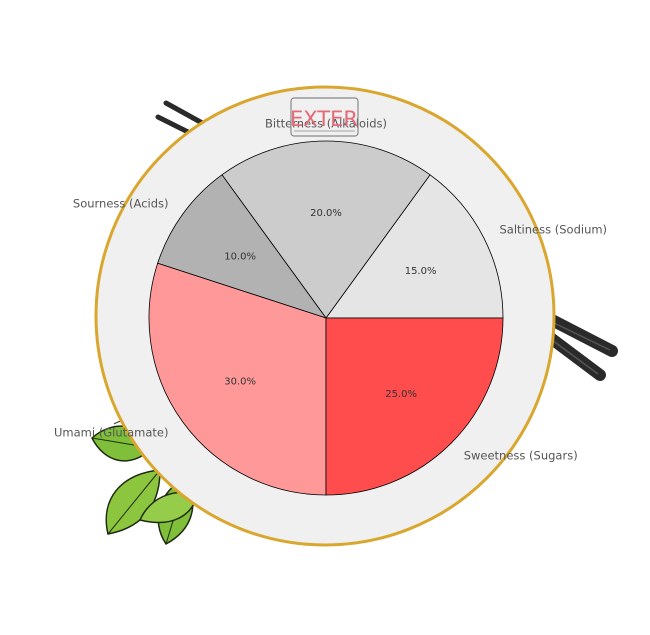 This screenshot has height=635, width=650. I want to click on chopsticks-right-icon, so click(580, 346).